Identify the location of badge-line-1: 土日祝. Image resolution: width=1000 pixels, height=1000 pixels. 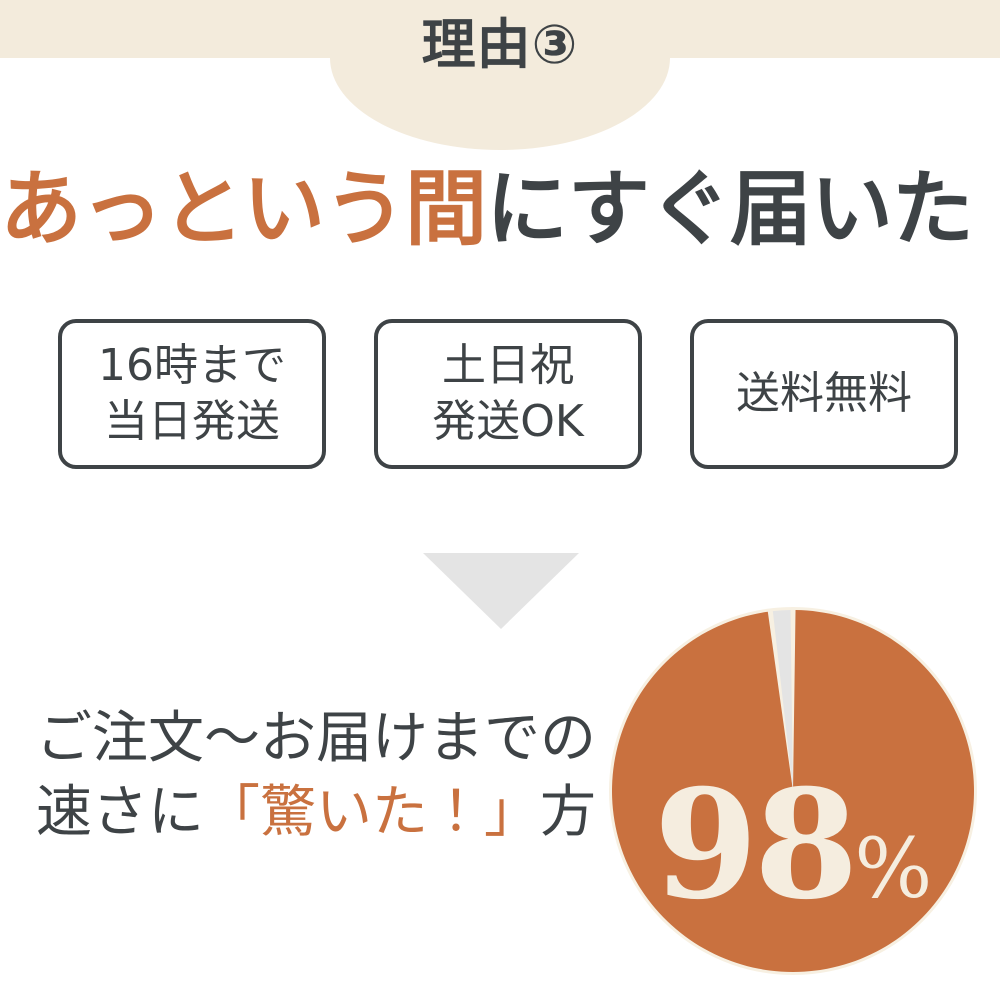
(508, 365).